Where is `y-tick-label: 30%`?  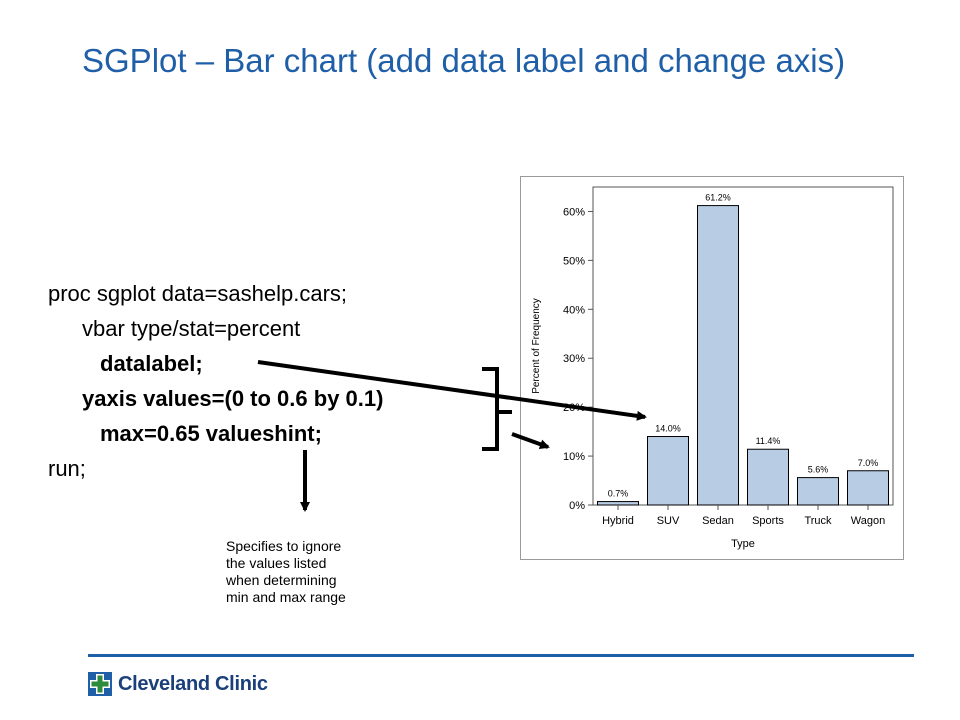 y-tick-label: 30% is located at coordinates (574, 359).